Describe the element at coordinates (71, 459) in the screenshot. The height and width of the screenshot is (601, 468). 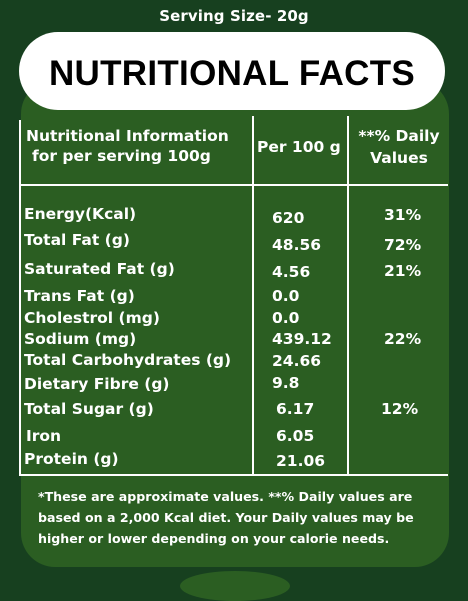
I see `nutrient-name: Protein (g)` at that location.